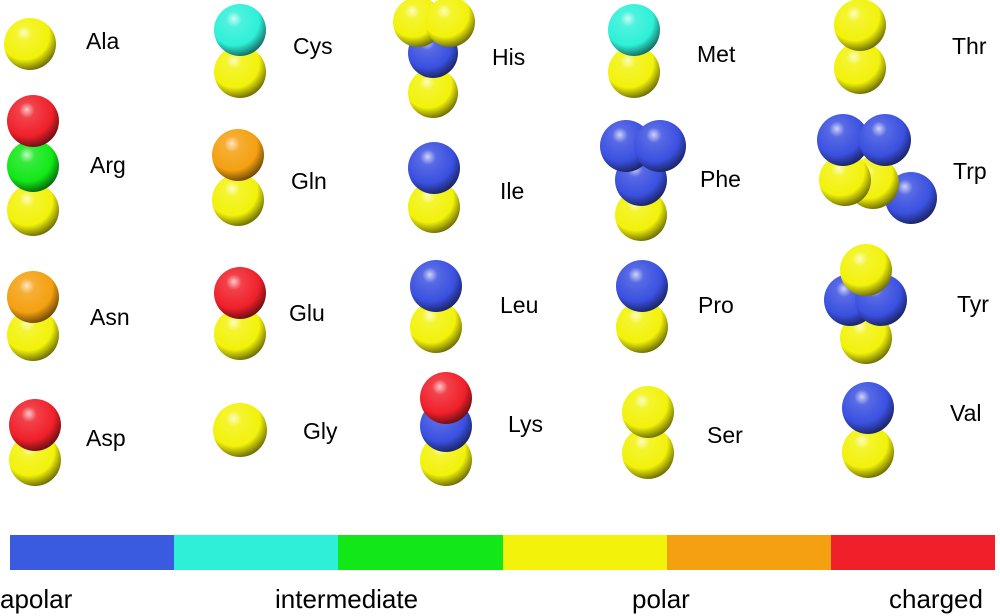 Image resolution: width=1000 pixels, height=616 pixels. Describe the element at coordinates (446, 429) in the screenshot. I see `bead-model-lys` at that location.